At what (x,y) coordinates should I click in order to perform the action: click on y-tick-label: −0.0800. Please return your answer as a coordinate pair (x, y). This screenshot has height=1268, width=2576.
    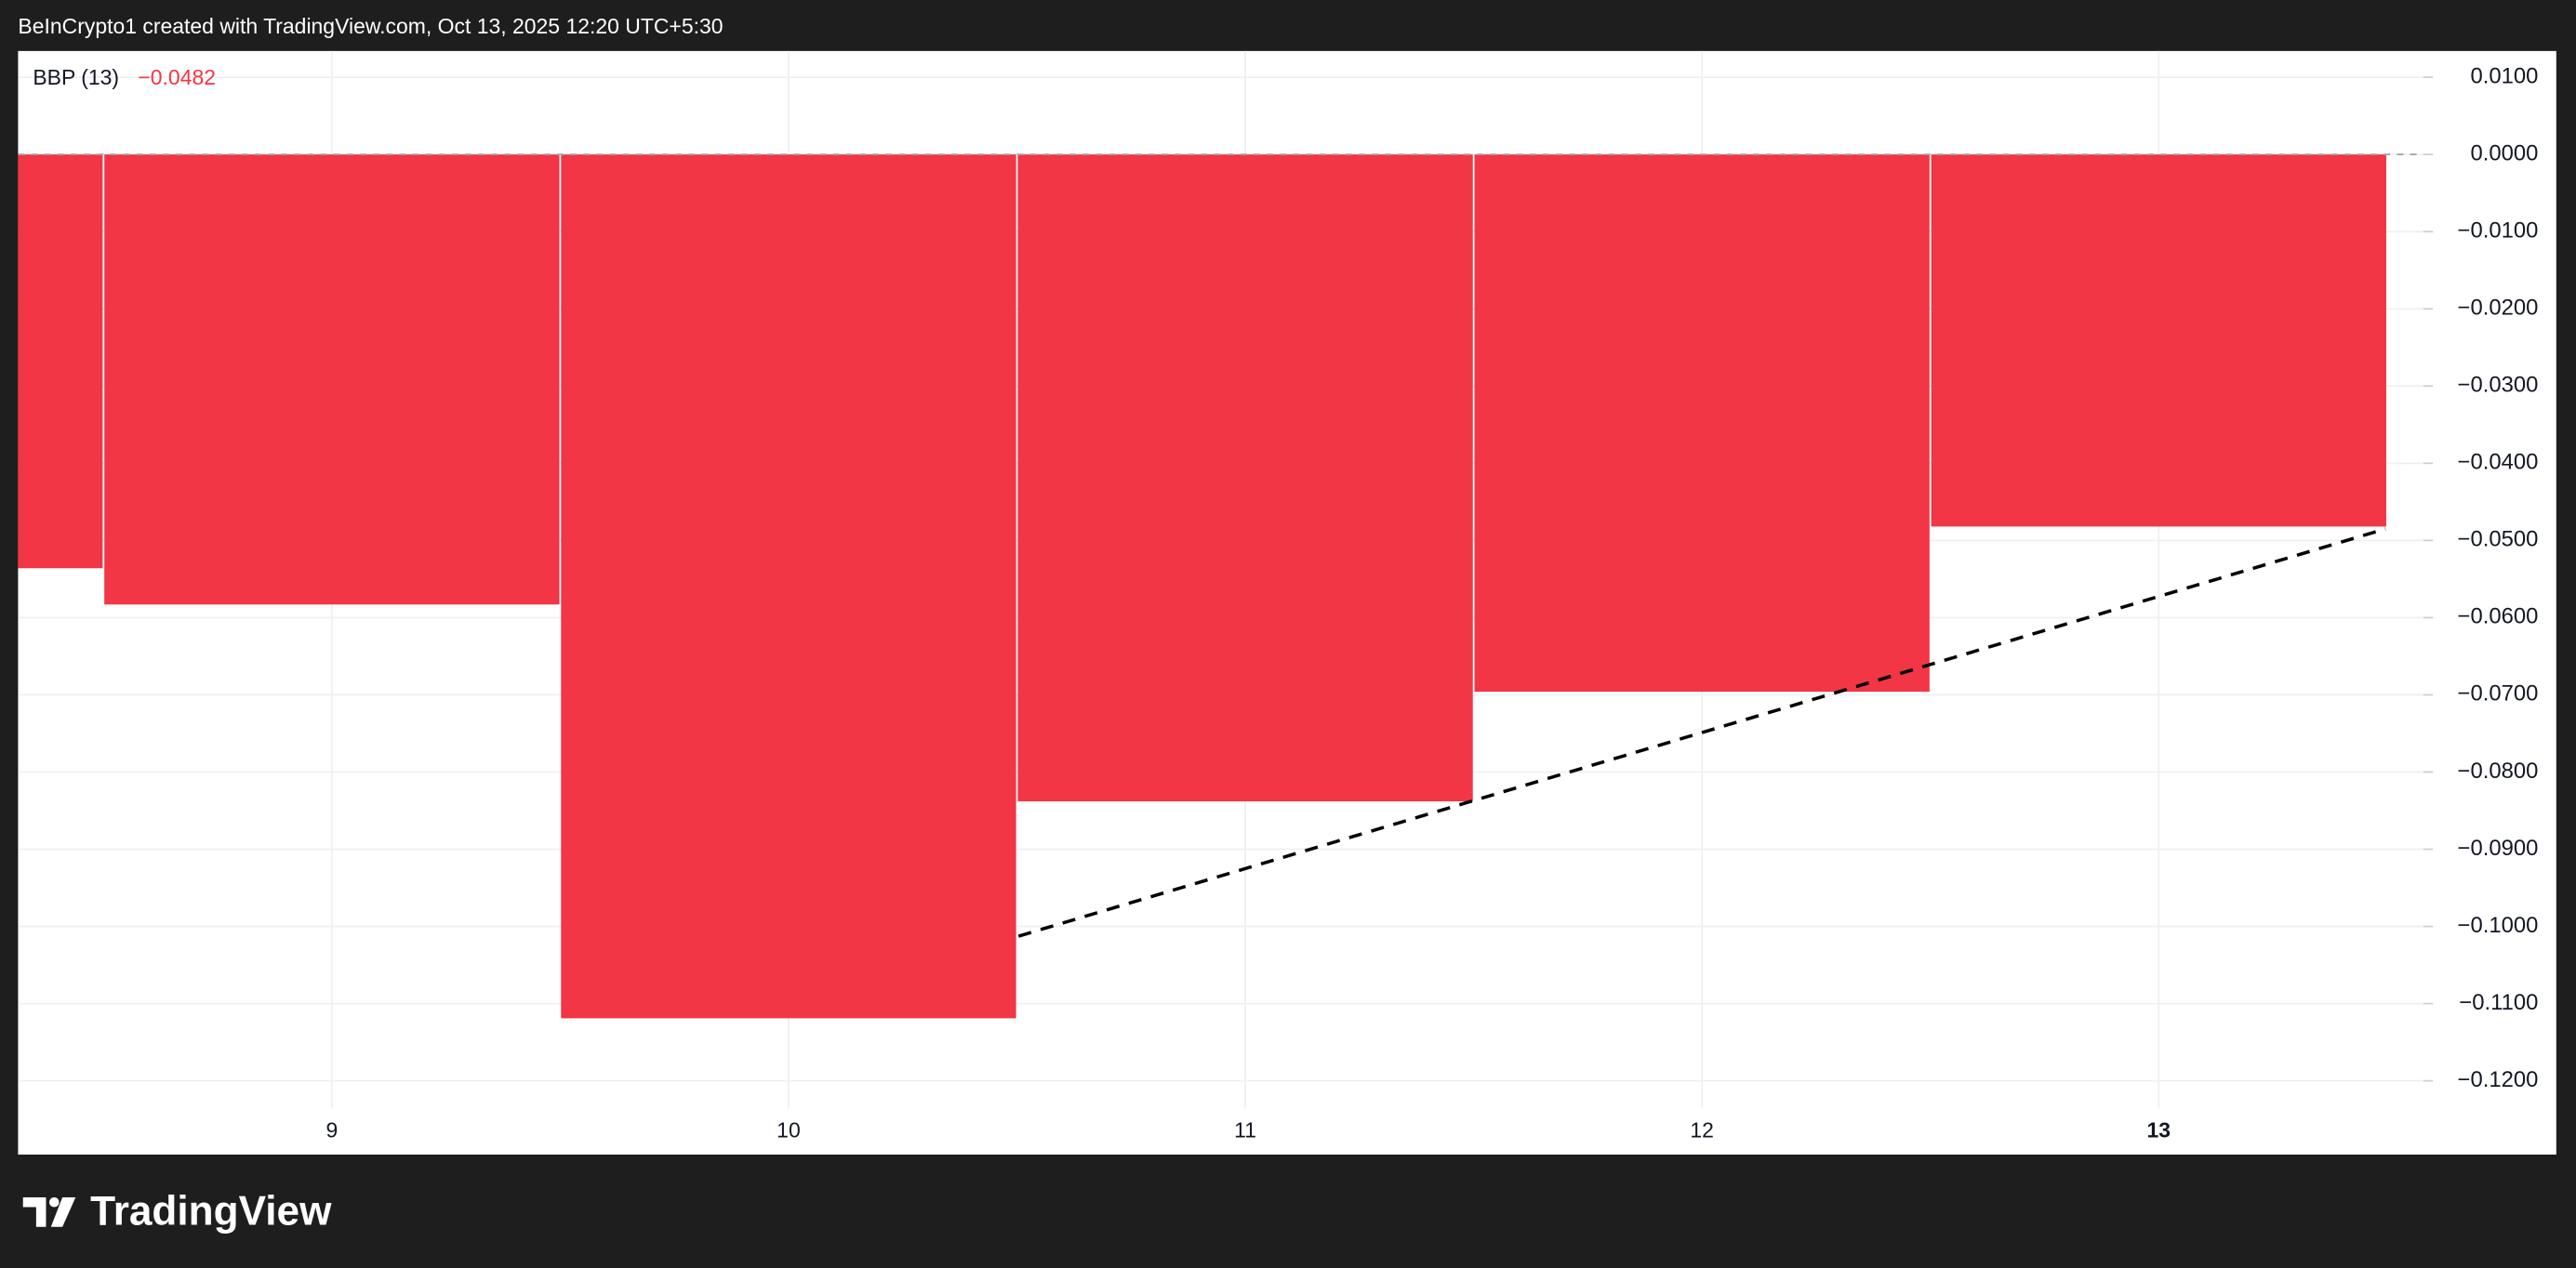
    Looking at the image, I should click on (2498, 771).